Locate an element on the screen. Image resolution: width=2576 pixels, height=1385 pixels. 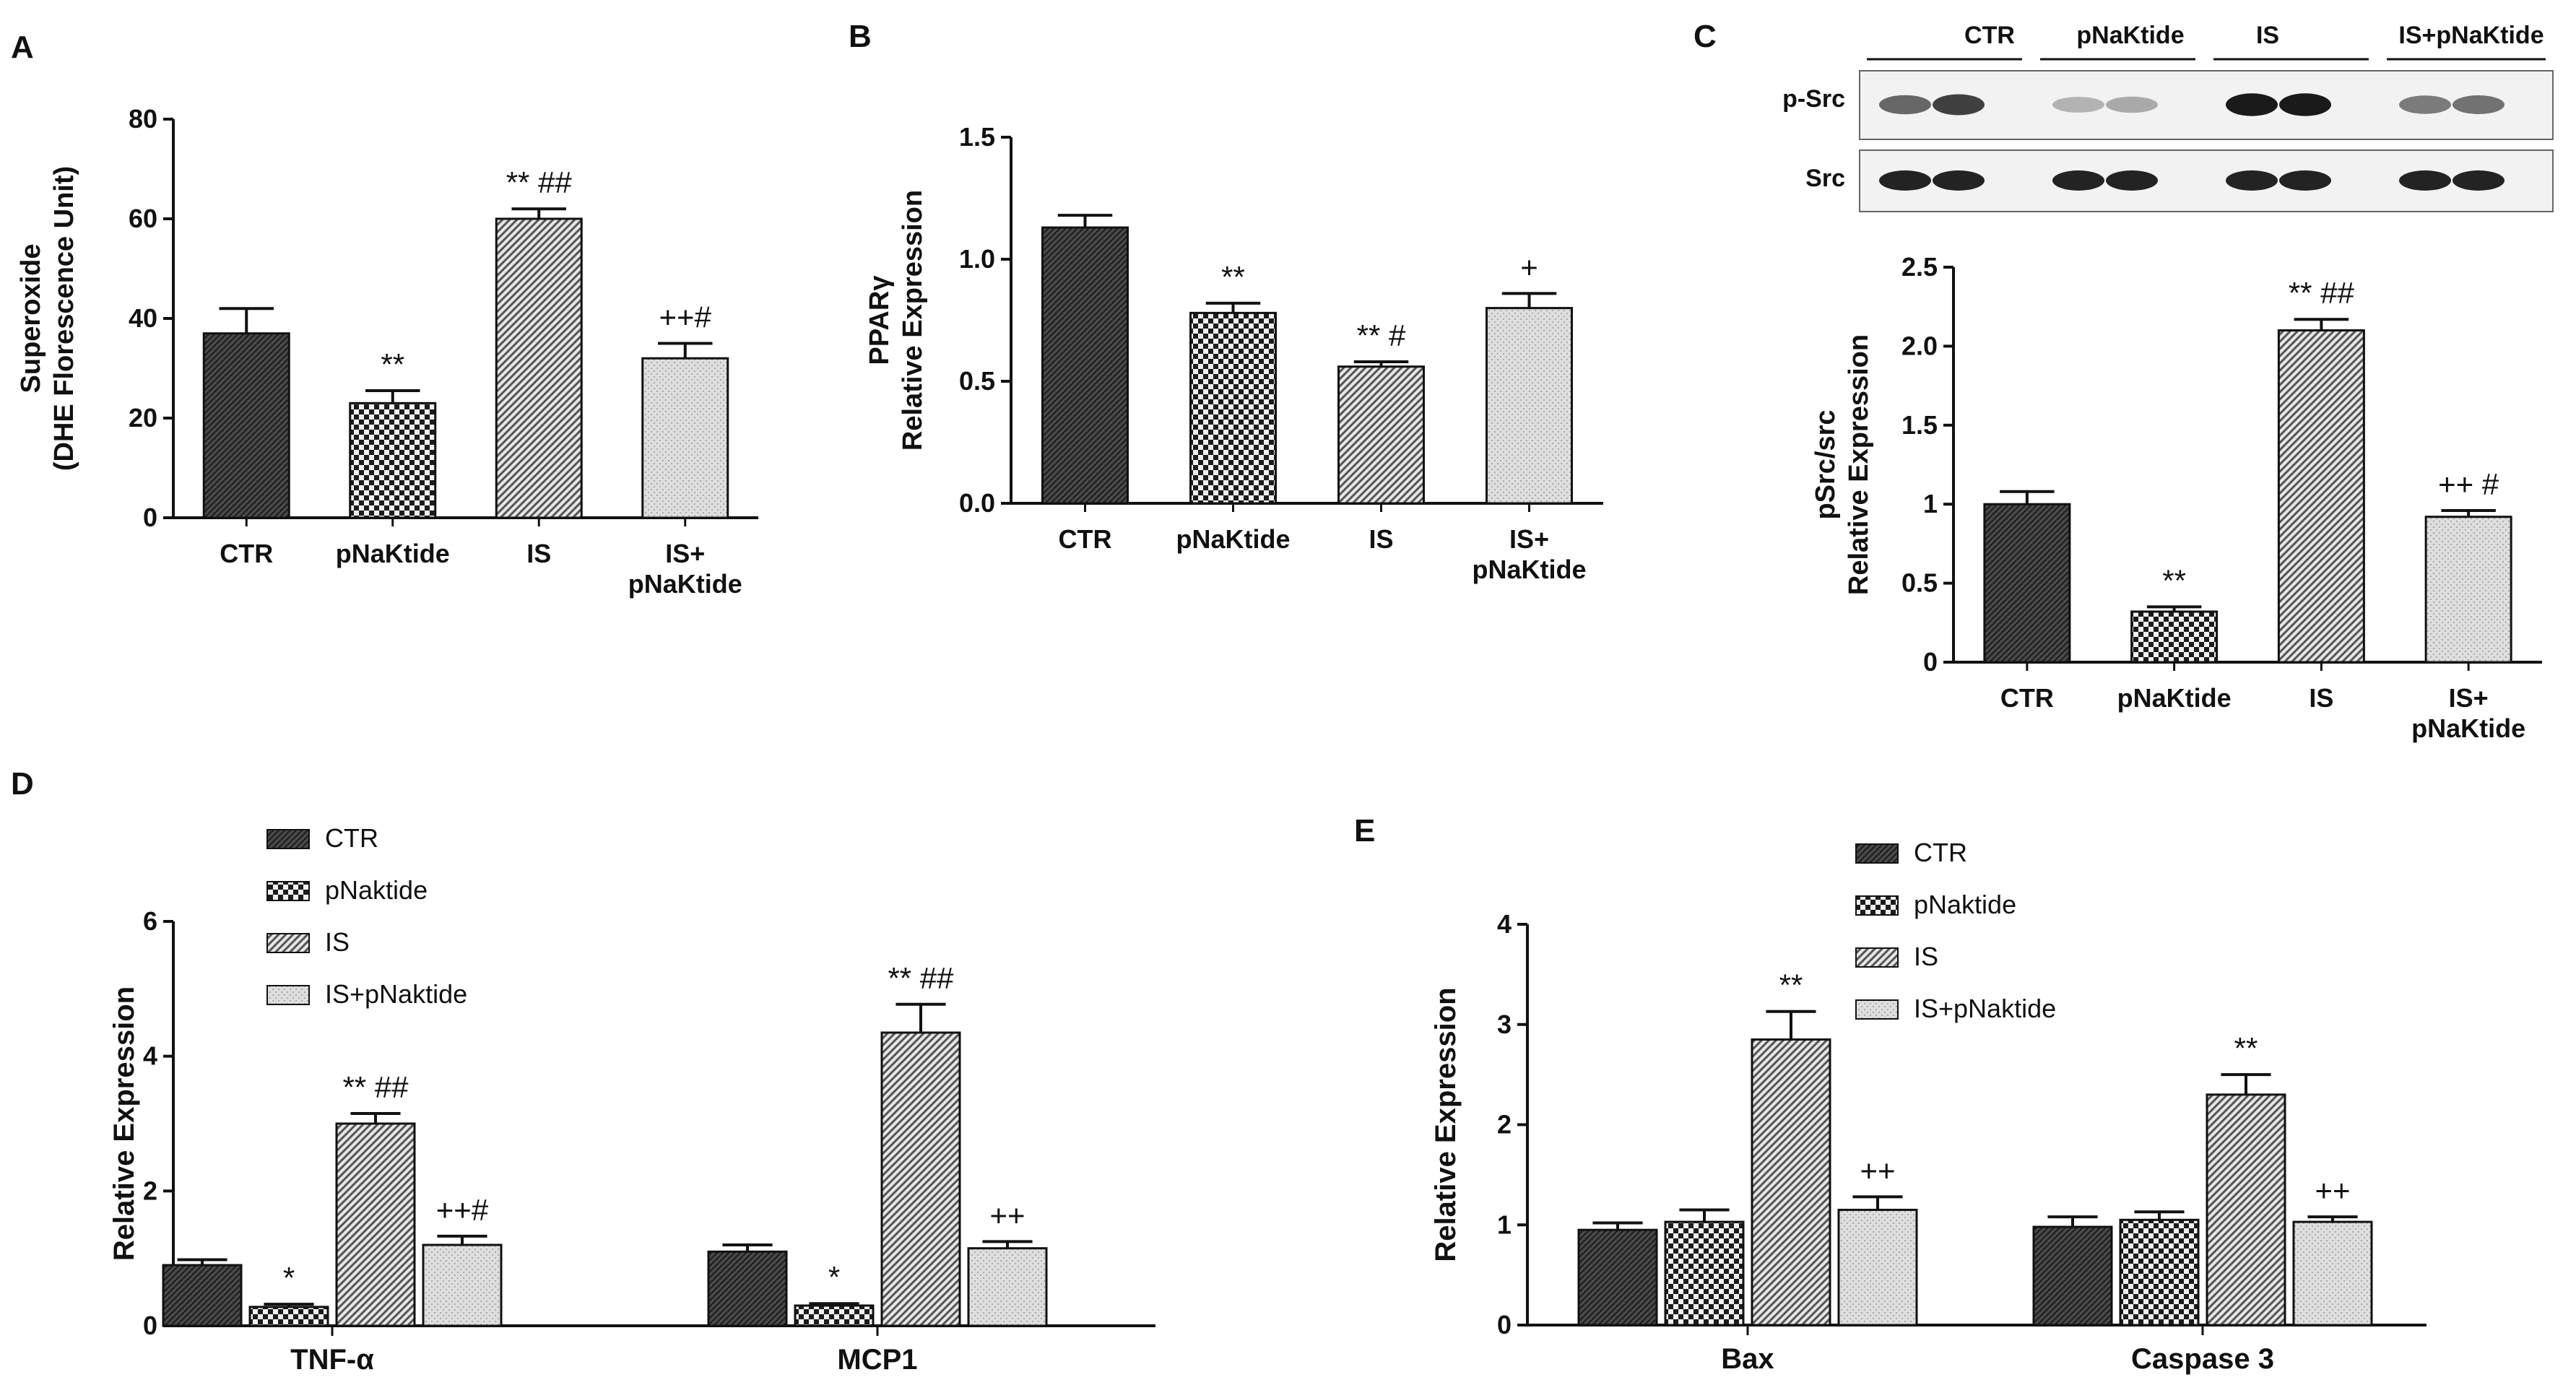
blot-group-label: IS+pNaKtide is located at coordinates (2471, 35).